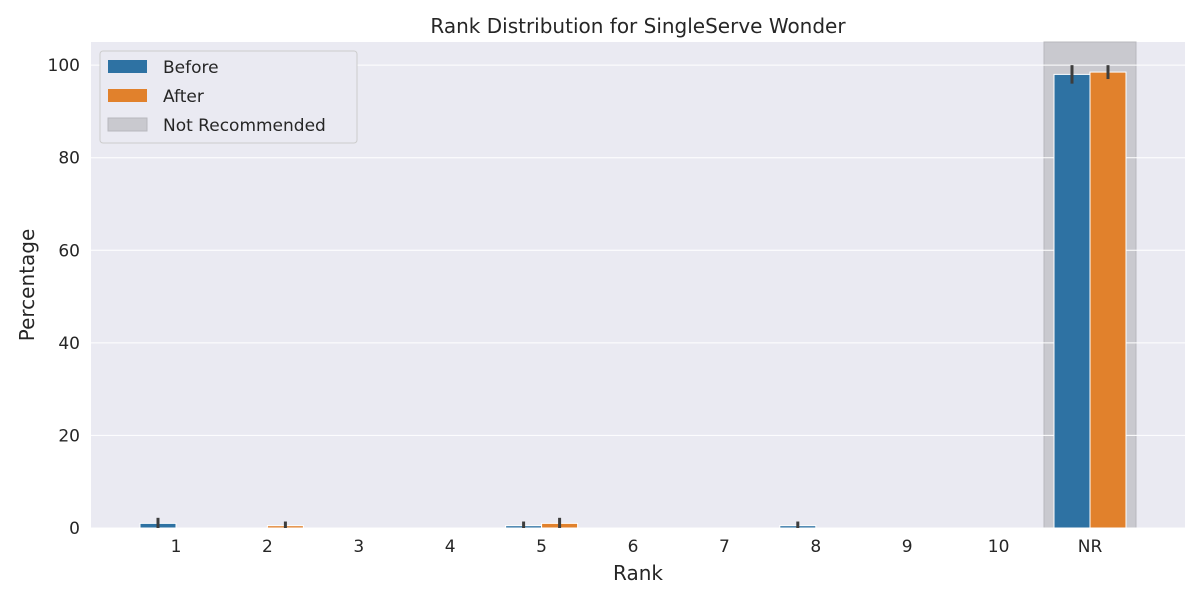  What do you see at coordinates (907, 547) in the screenshot?
I see `x-tick-label: 9` at bounding box center [907, 547].